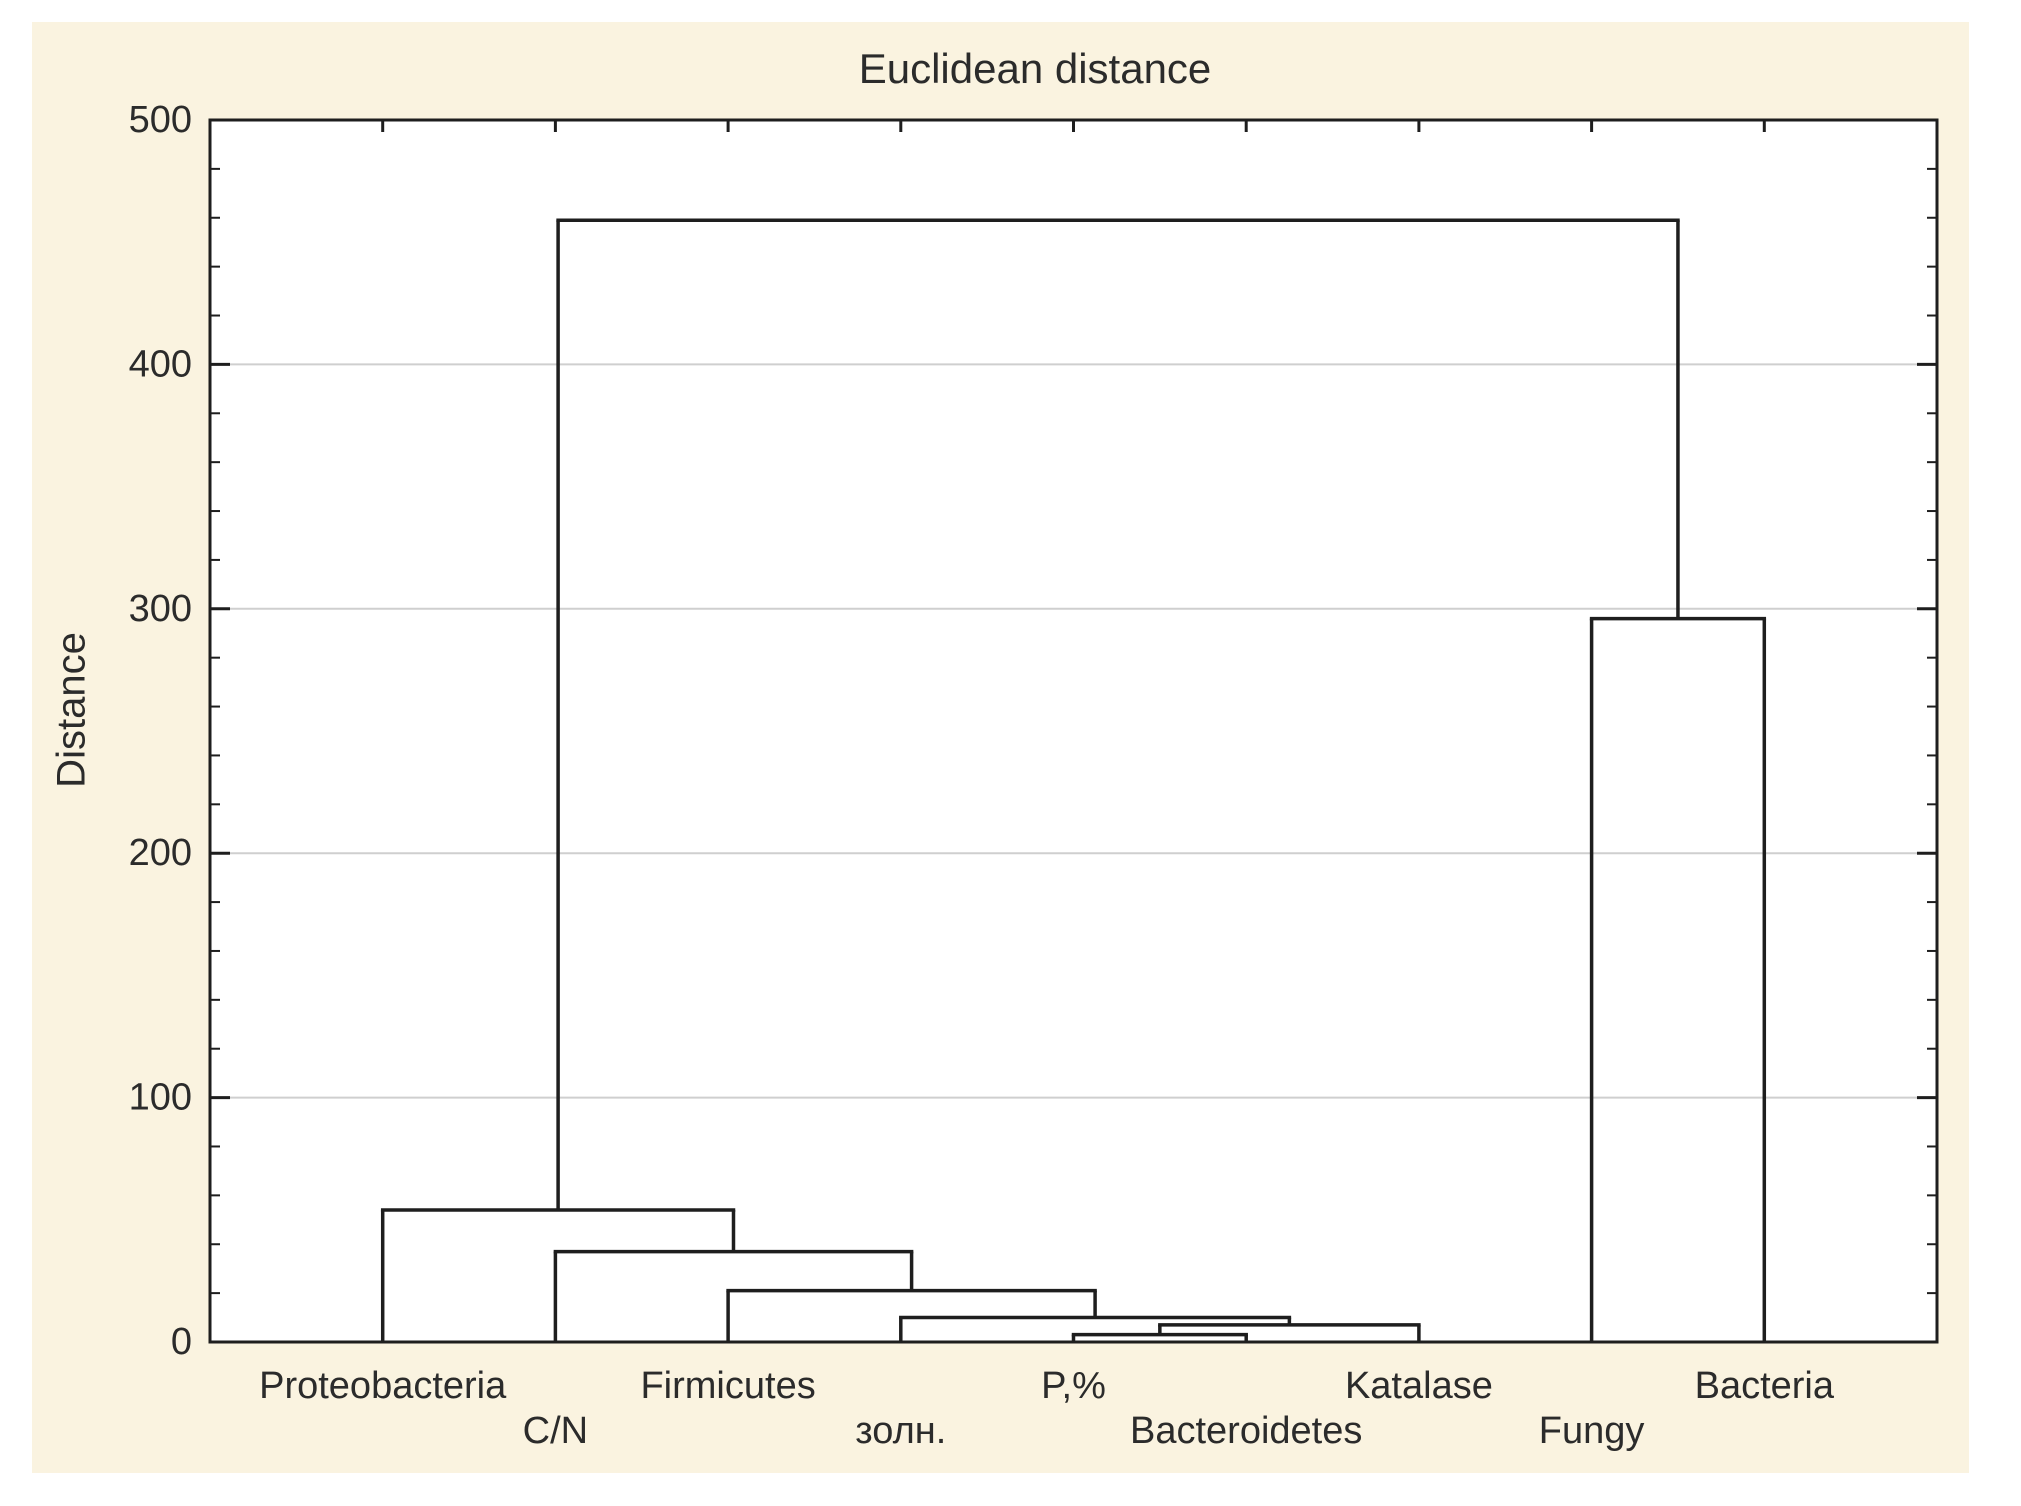 This screenshot has width=2021, height=1506. I want to click on leaf-label-3: Firmicutes, so click(727, 1386).